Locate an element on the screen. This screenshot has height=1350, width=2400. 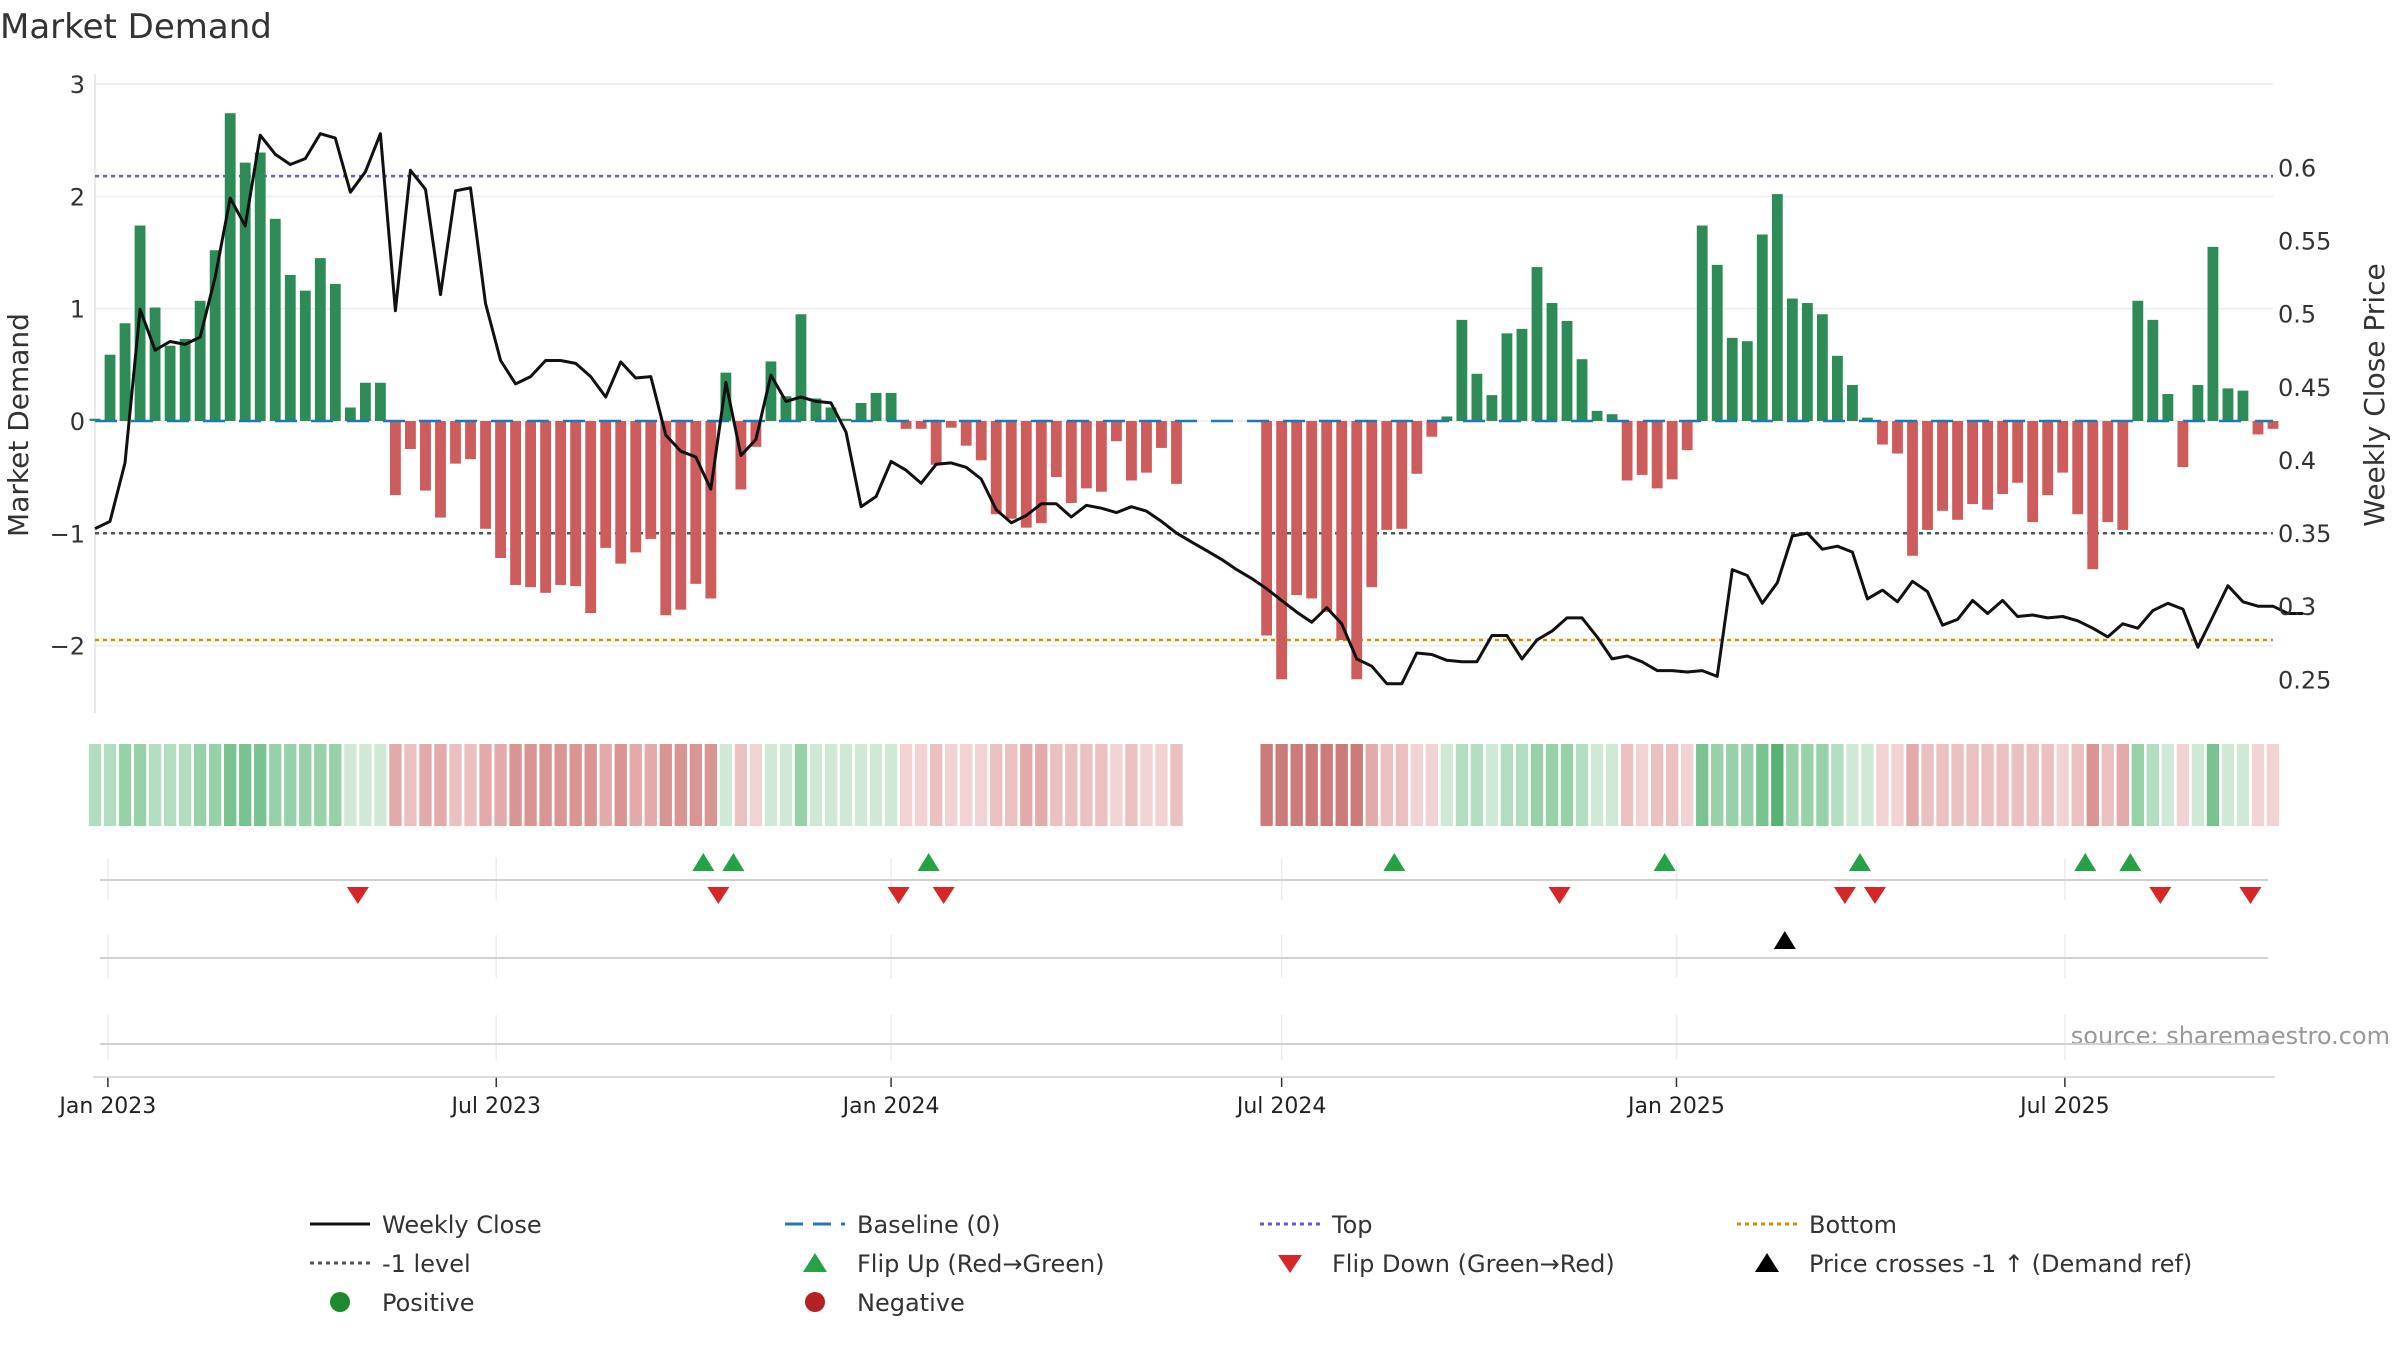
legend-swatch-positive-icon is located at coordinates (340, 1302).